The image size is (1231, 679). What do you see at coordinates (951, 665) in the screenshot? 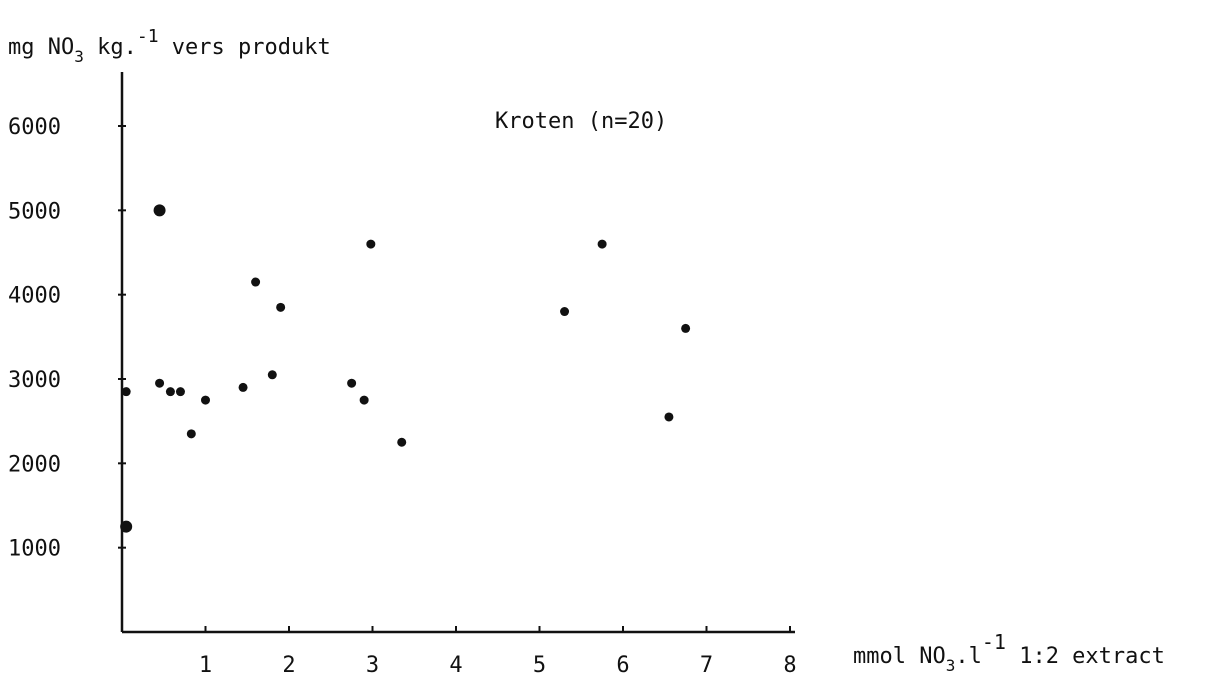
I see `x-axis-title-subscript: 3` at bounding box center [951, 665].